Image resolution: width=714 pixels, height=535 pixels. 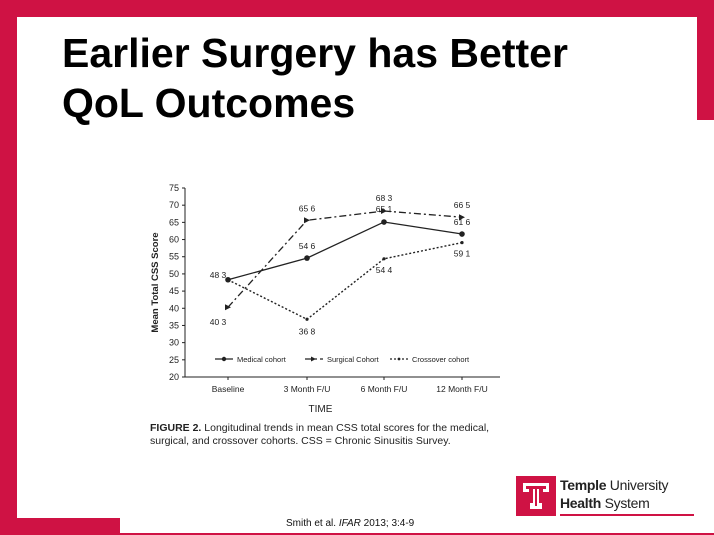 What do you see at coordinates (174, 360) in the screenshot?
I see `y-tick-label: 25` at bounding box center [174, 360].